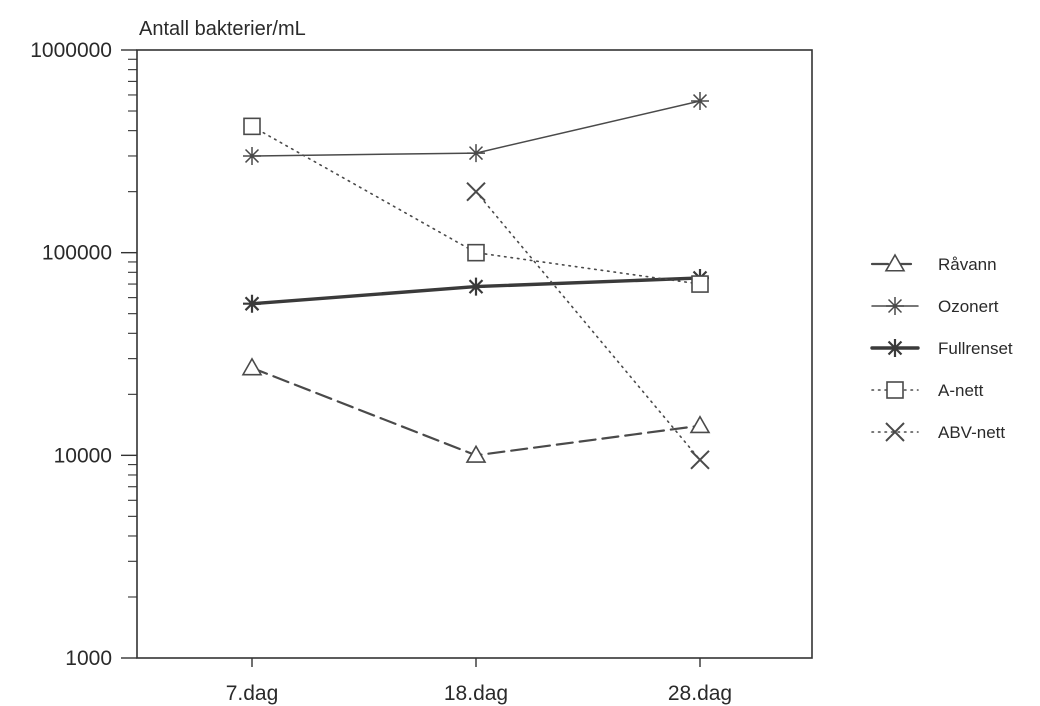 The height and width of the screenshot is (706, 1040). What do you see at coordinates (971, 432) in the screenshot?
I see `legend-label: ABV-nett` at bounding box center [971, 432].